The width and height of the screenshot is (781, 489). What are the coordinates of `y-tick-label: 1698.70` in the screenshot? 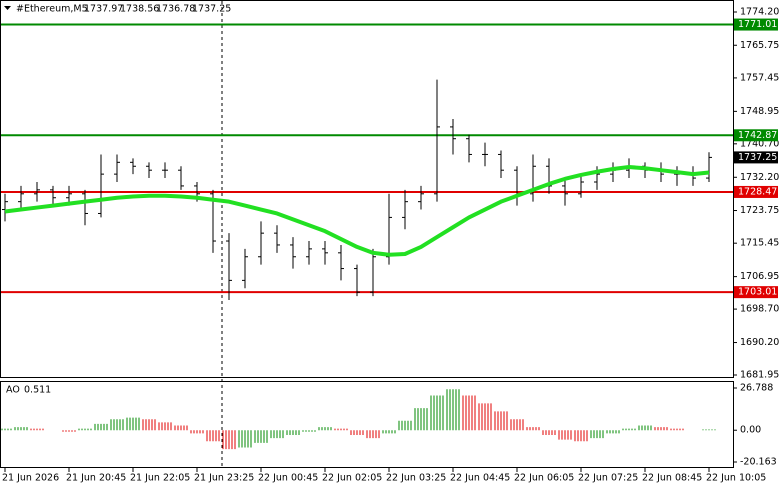 It's located at (759, 309).